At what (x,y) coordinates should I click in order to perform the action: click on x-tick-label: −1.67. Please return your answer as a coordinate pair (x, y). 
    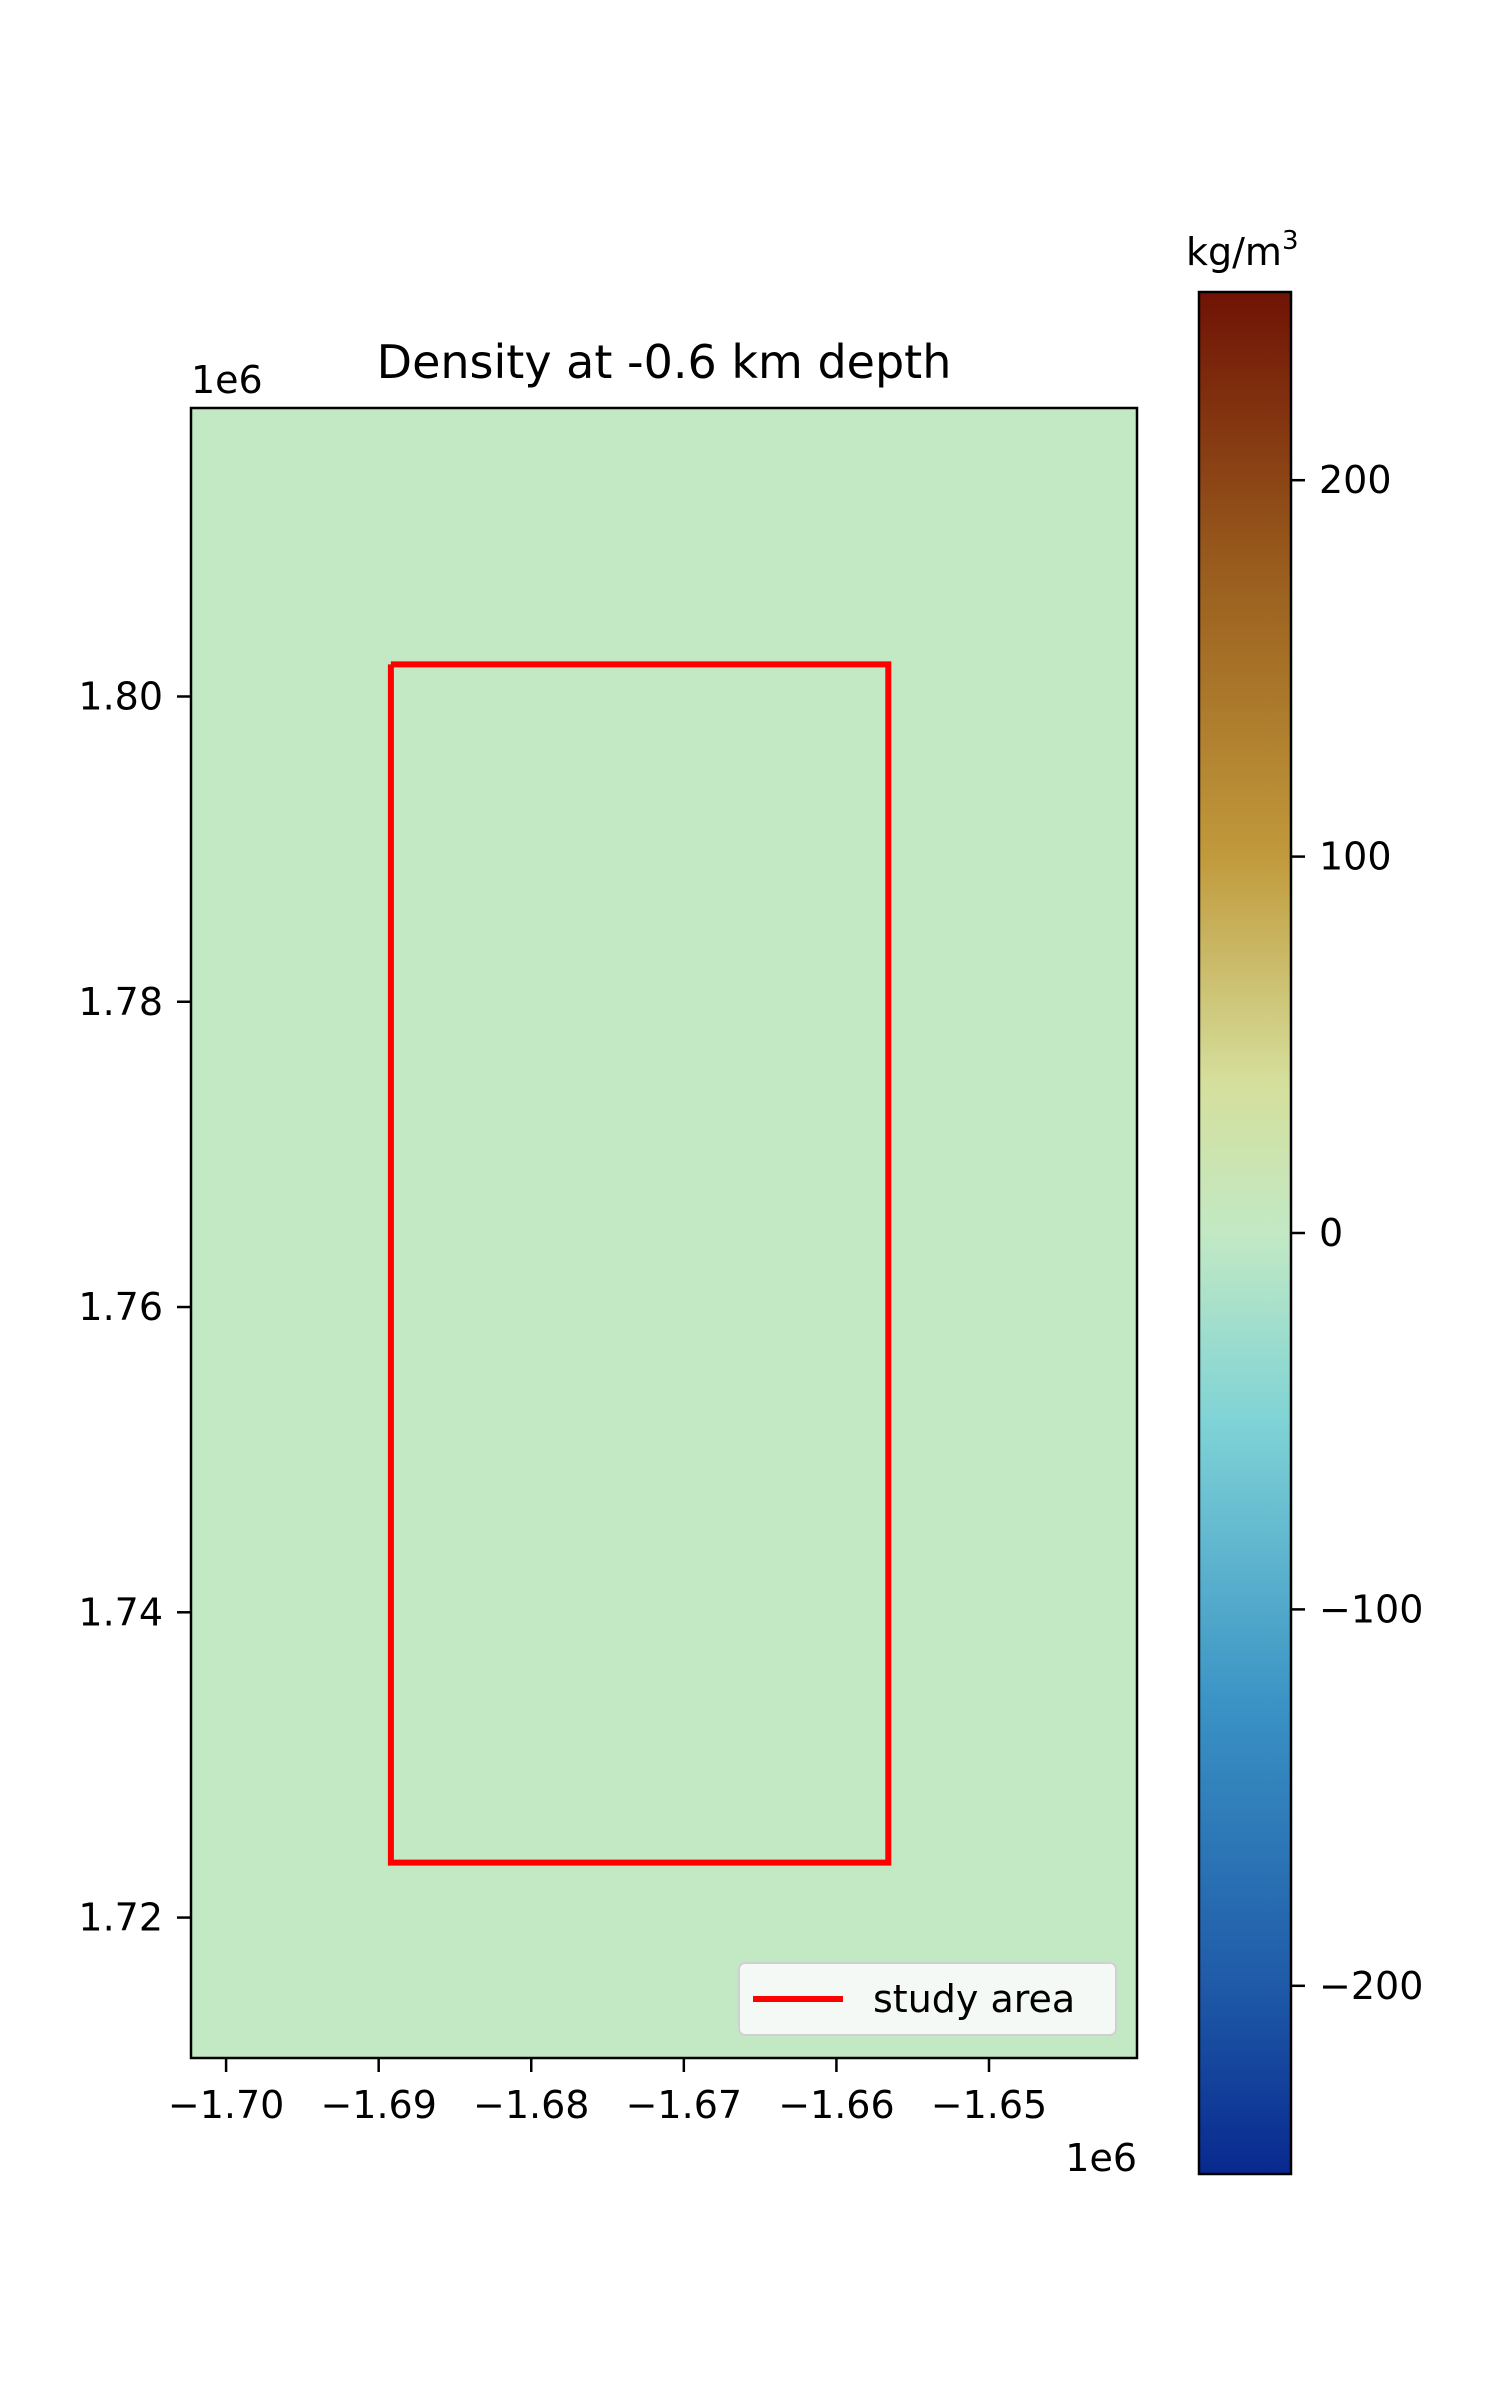
    Looking at the image, I should click on (684, 2105).